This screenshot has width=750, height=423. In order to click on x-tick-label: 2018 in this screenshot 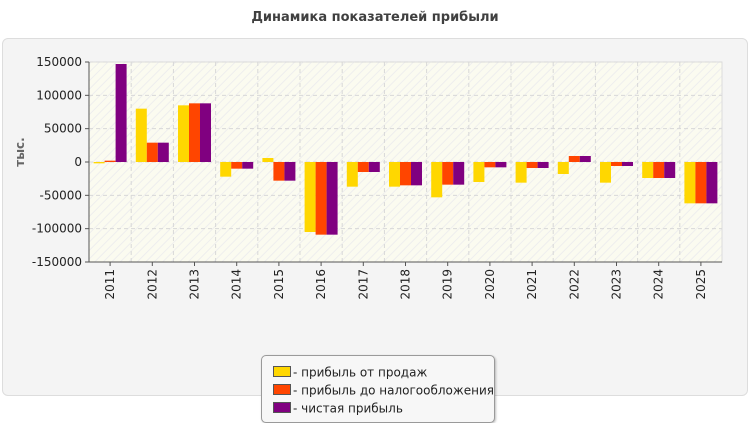, I will do `click(406, 284)`.